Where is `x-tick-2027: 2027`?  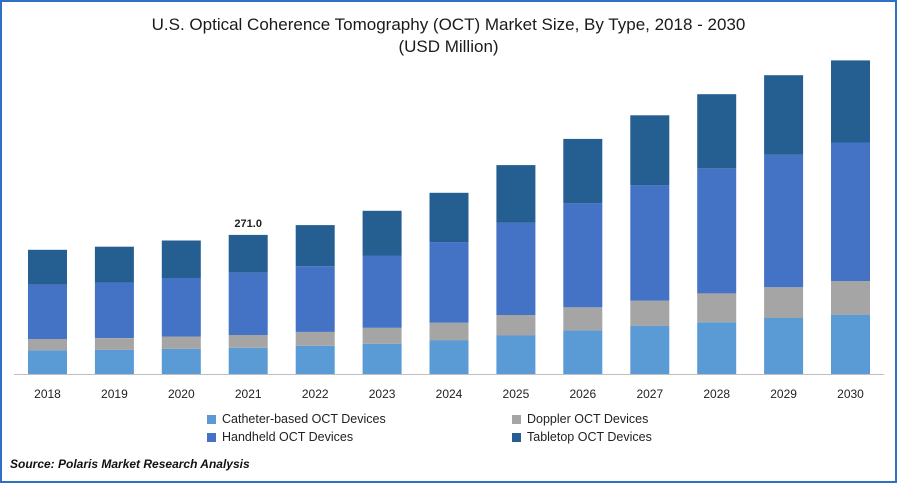 x-tick-2027: 2027 is located at coordinates (649, 394).